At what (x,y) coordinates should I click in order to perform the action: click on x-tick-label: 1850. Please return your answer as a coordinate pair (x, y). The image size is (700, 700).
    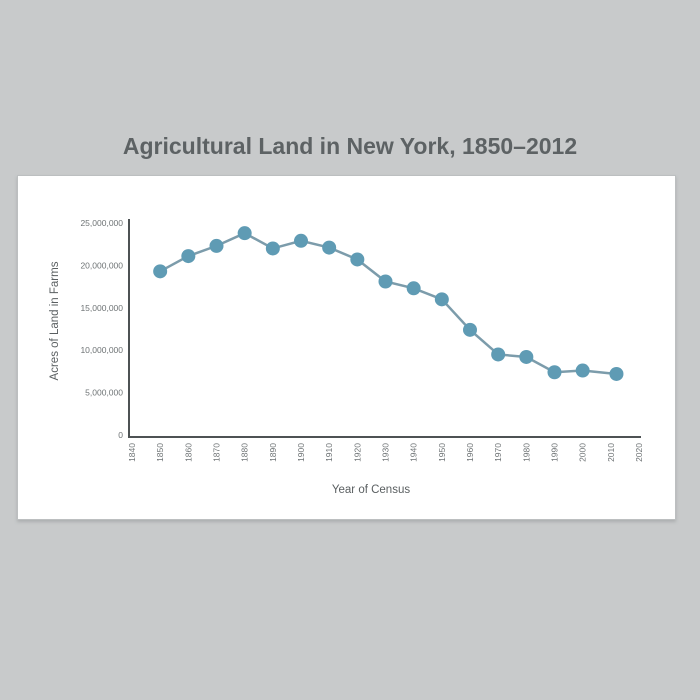
    Looking at the image, I should click on (160, 452).